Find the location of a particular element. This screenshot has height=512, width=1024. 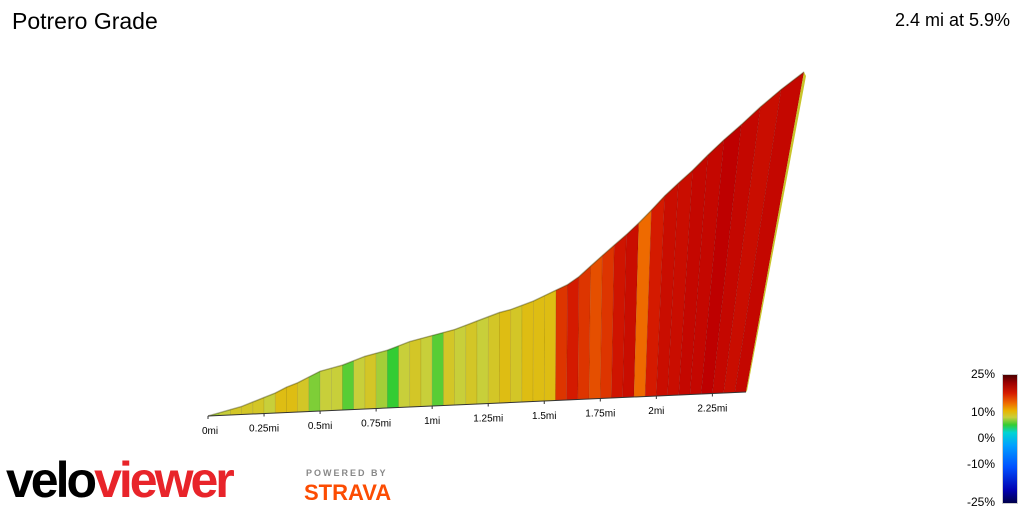

grade-color-legend is located at coordinates (1010, 439).